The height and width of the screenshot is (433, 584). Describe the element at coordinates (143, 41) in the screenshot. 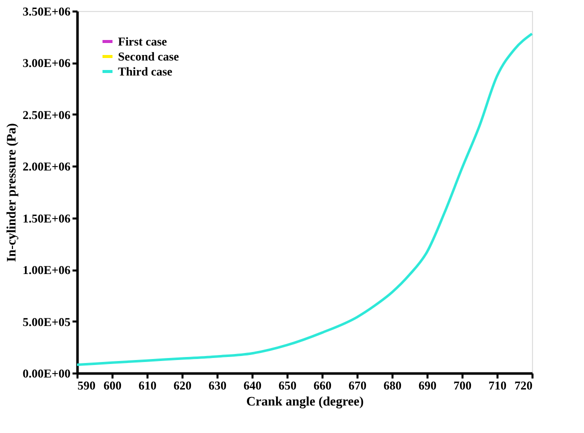

I see `legend-label: First case` at that location.